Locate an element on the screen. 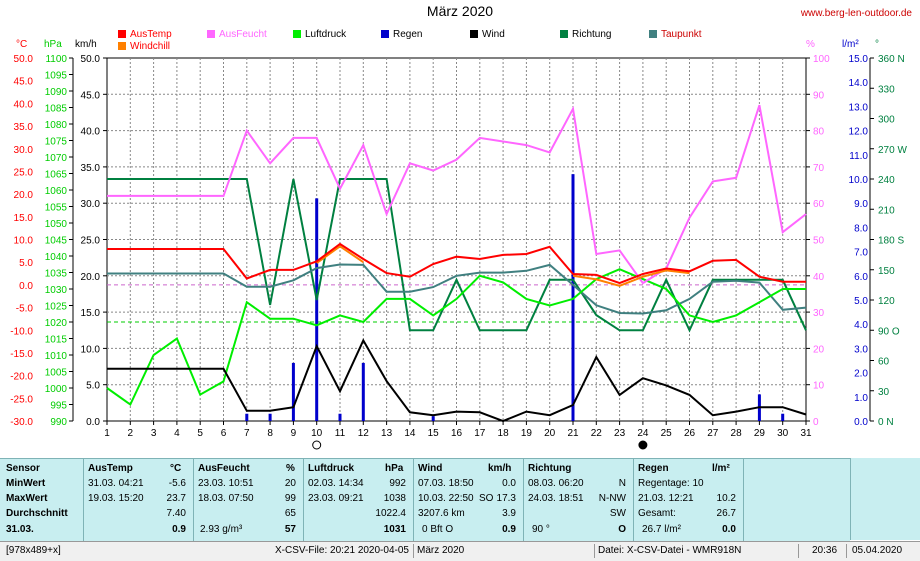 Image resolution: width=920 pixels, height=561 pixels. x-tick-label: 28 is located at coordinates (737, 433).